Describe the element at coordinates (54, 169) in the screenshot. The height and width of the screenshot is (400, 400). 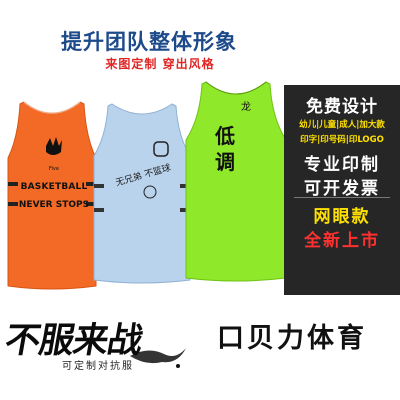
I see `orange-vest-logo-text: Five` at that location.